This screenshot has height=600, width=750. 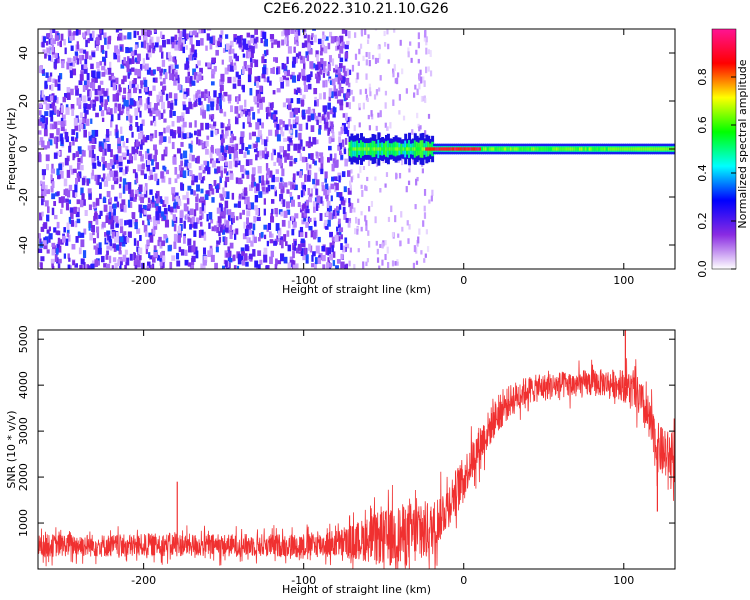 What do you see at coordinates (356, 9) in the screenshot?
I see `page-title: C2E6.2022.310.21.10.G26` at bounding box center [356, 9].